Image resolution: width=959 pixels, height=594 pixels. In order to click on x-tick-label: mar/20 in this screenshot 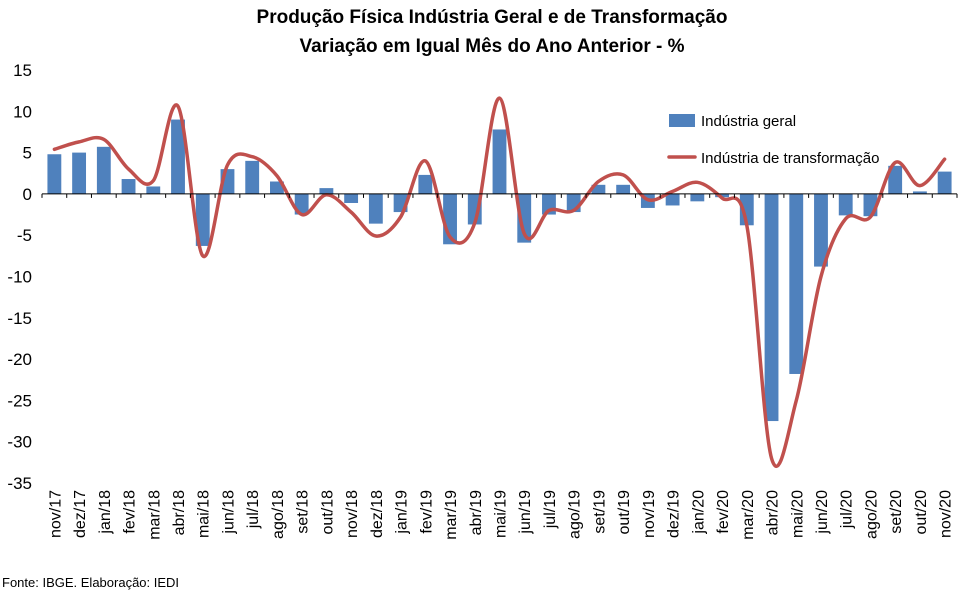, I will do `click(748, 515)`.